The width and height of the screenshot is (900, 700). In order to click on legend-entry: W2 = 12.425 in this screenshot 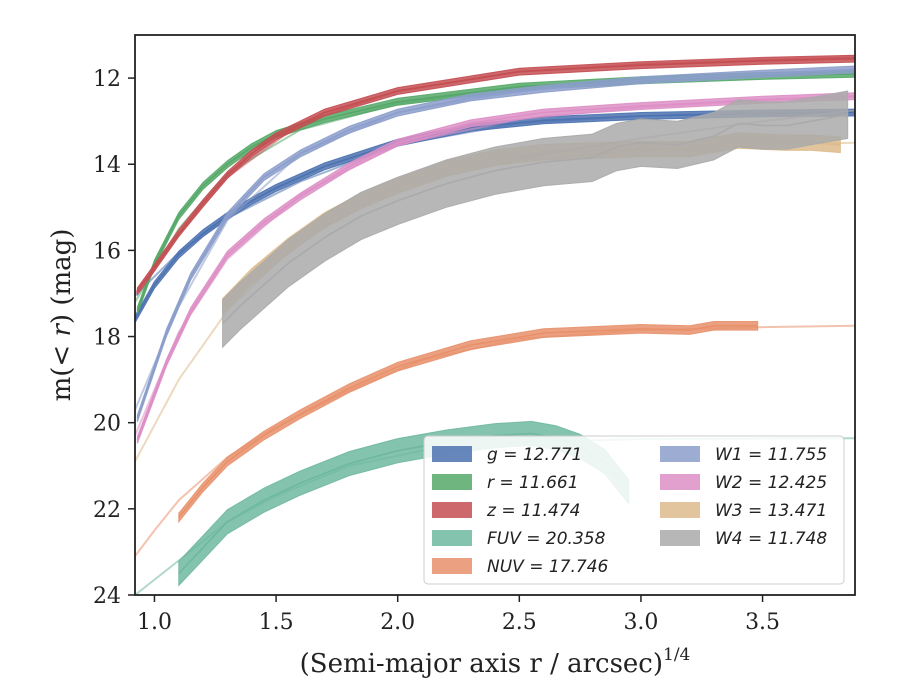, I will do `click(771, 483)`.